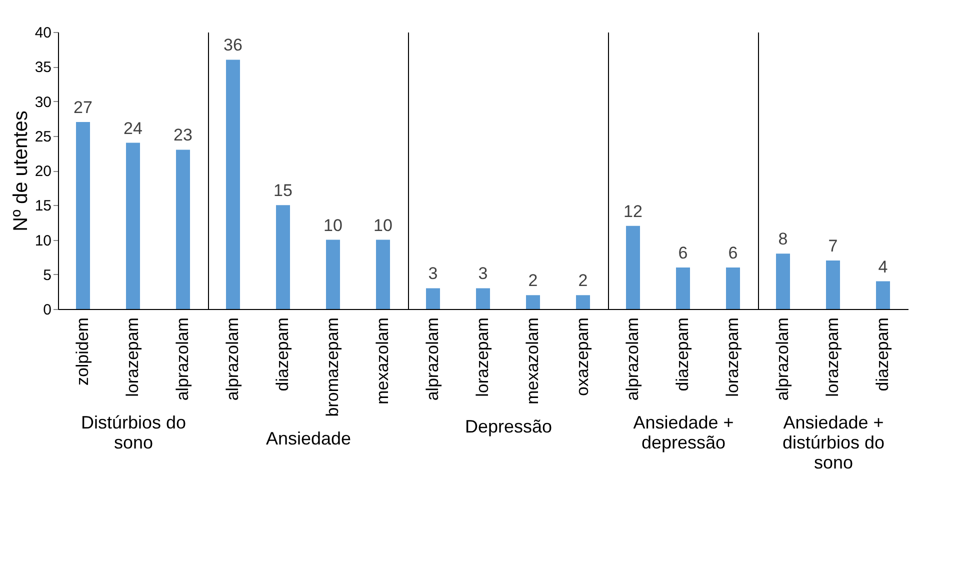 The width and height of the screenshot is (953, 578). What do you see at coordinates (508, 426) in the screenshot?
I see `x-axis-title: Depressão` at bounding box center [508, 426].